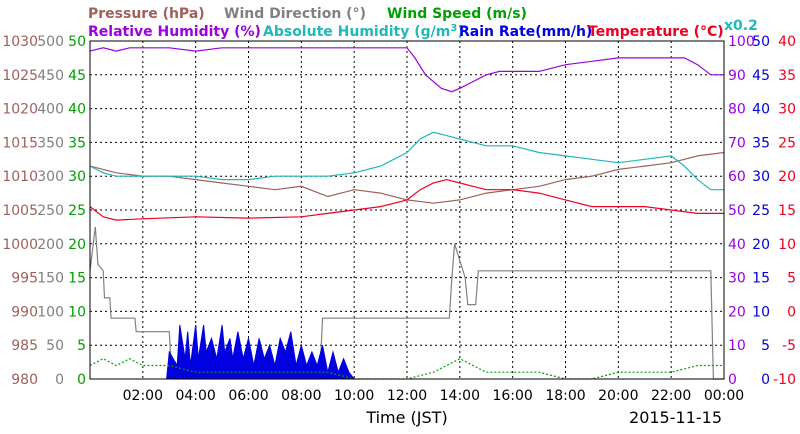  Describe the element at coordinates (737, 76) in the screenshot. I see `tick-relative-humidity: 90` at that location.